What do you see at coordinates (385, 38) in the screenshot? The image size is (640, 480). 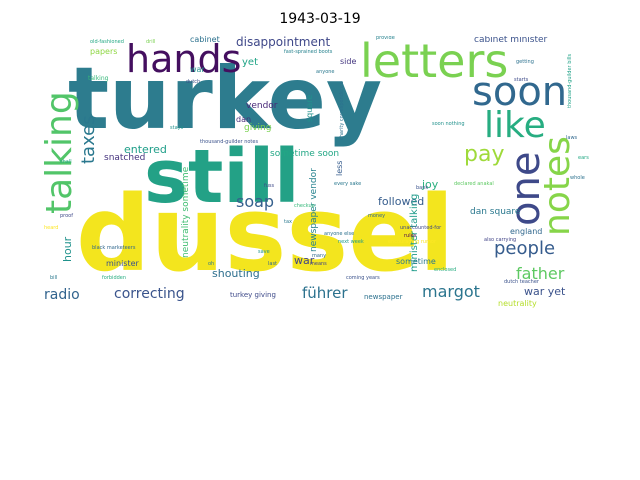 I see `word-provide: provide` at bounding box center [385, 38].